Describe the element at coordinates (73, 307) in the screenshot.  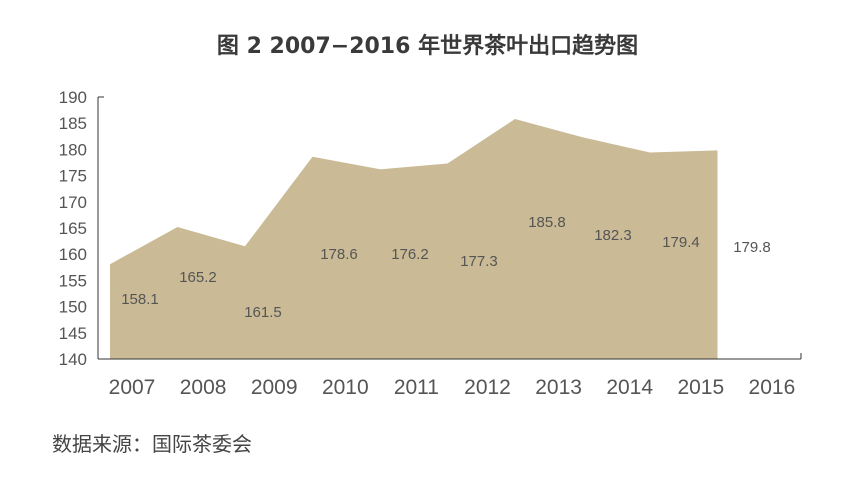
I see `y-tick-label: 150` at that location.